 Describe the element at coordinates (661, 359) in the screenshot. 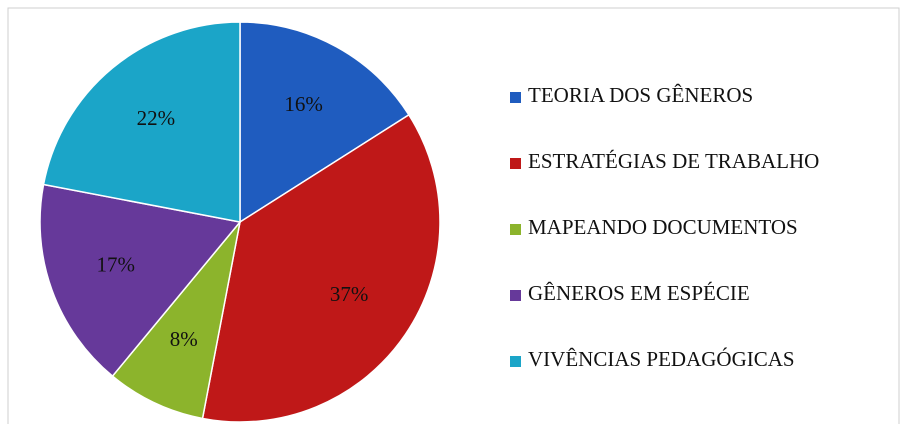

I see `legend-label: VIVÊNCIAS PEDAGÓGICAS` at that location.